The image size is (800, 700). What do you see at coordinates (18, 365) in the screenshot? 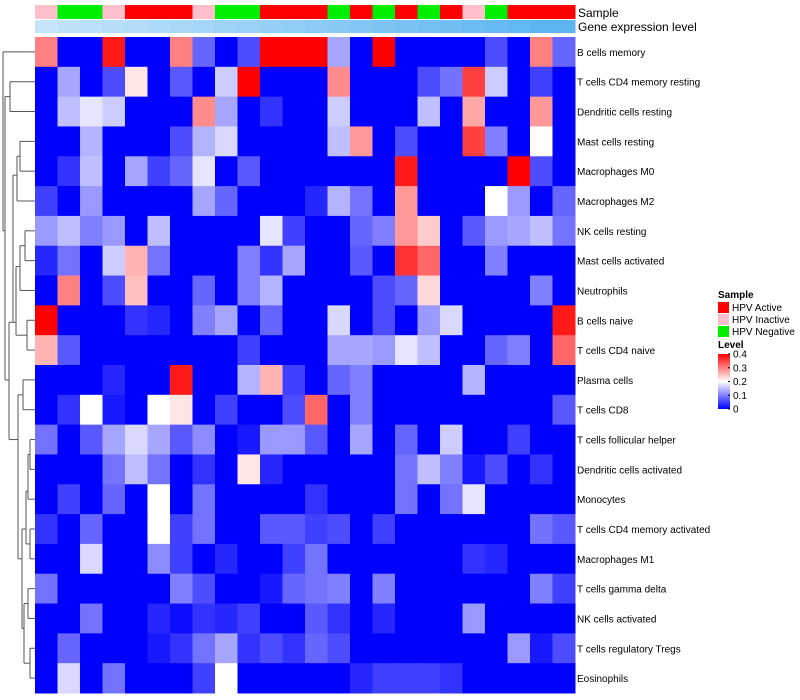
I see `row-dendrogram` at bounding box center [18, 365].